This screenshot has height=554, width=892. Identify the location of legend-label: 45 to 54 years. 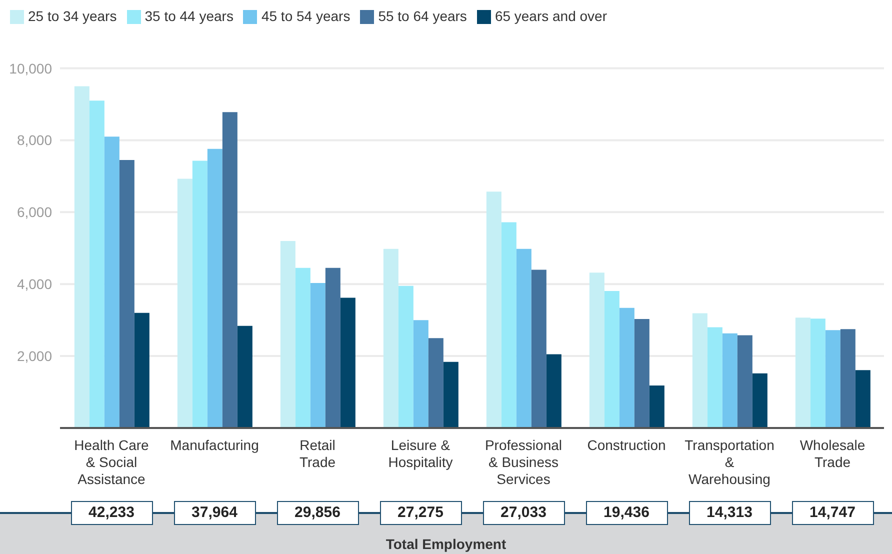
(305, 16).